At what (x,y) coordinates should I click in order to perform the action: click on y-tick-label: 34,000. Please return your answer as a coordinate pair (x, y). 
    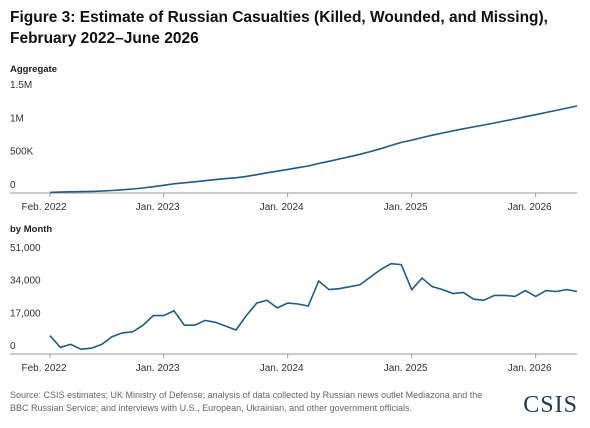
    Looking at the image, I should click on (25, 281).